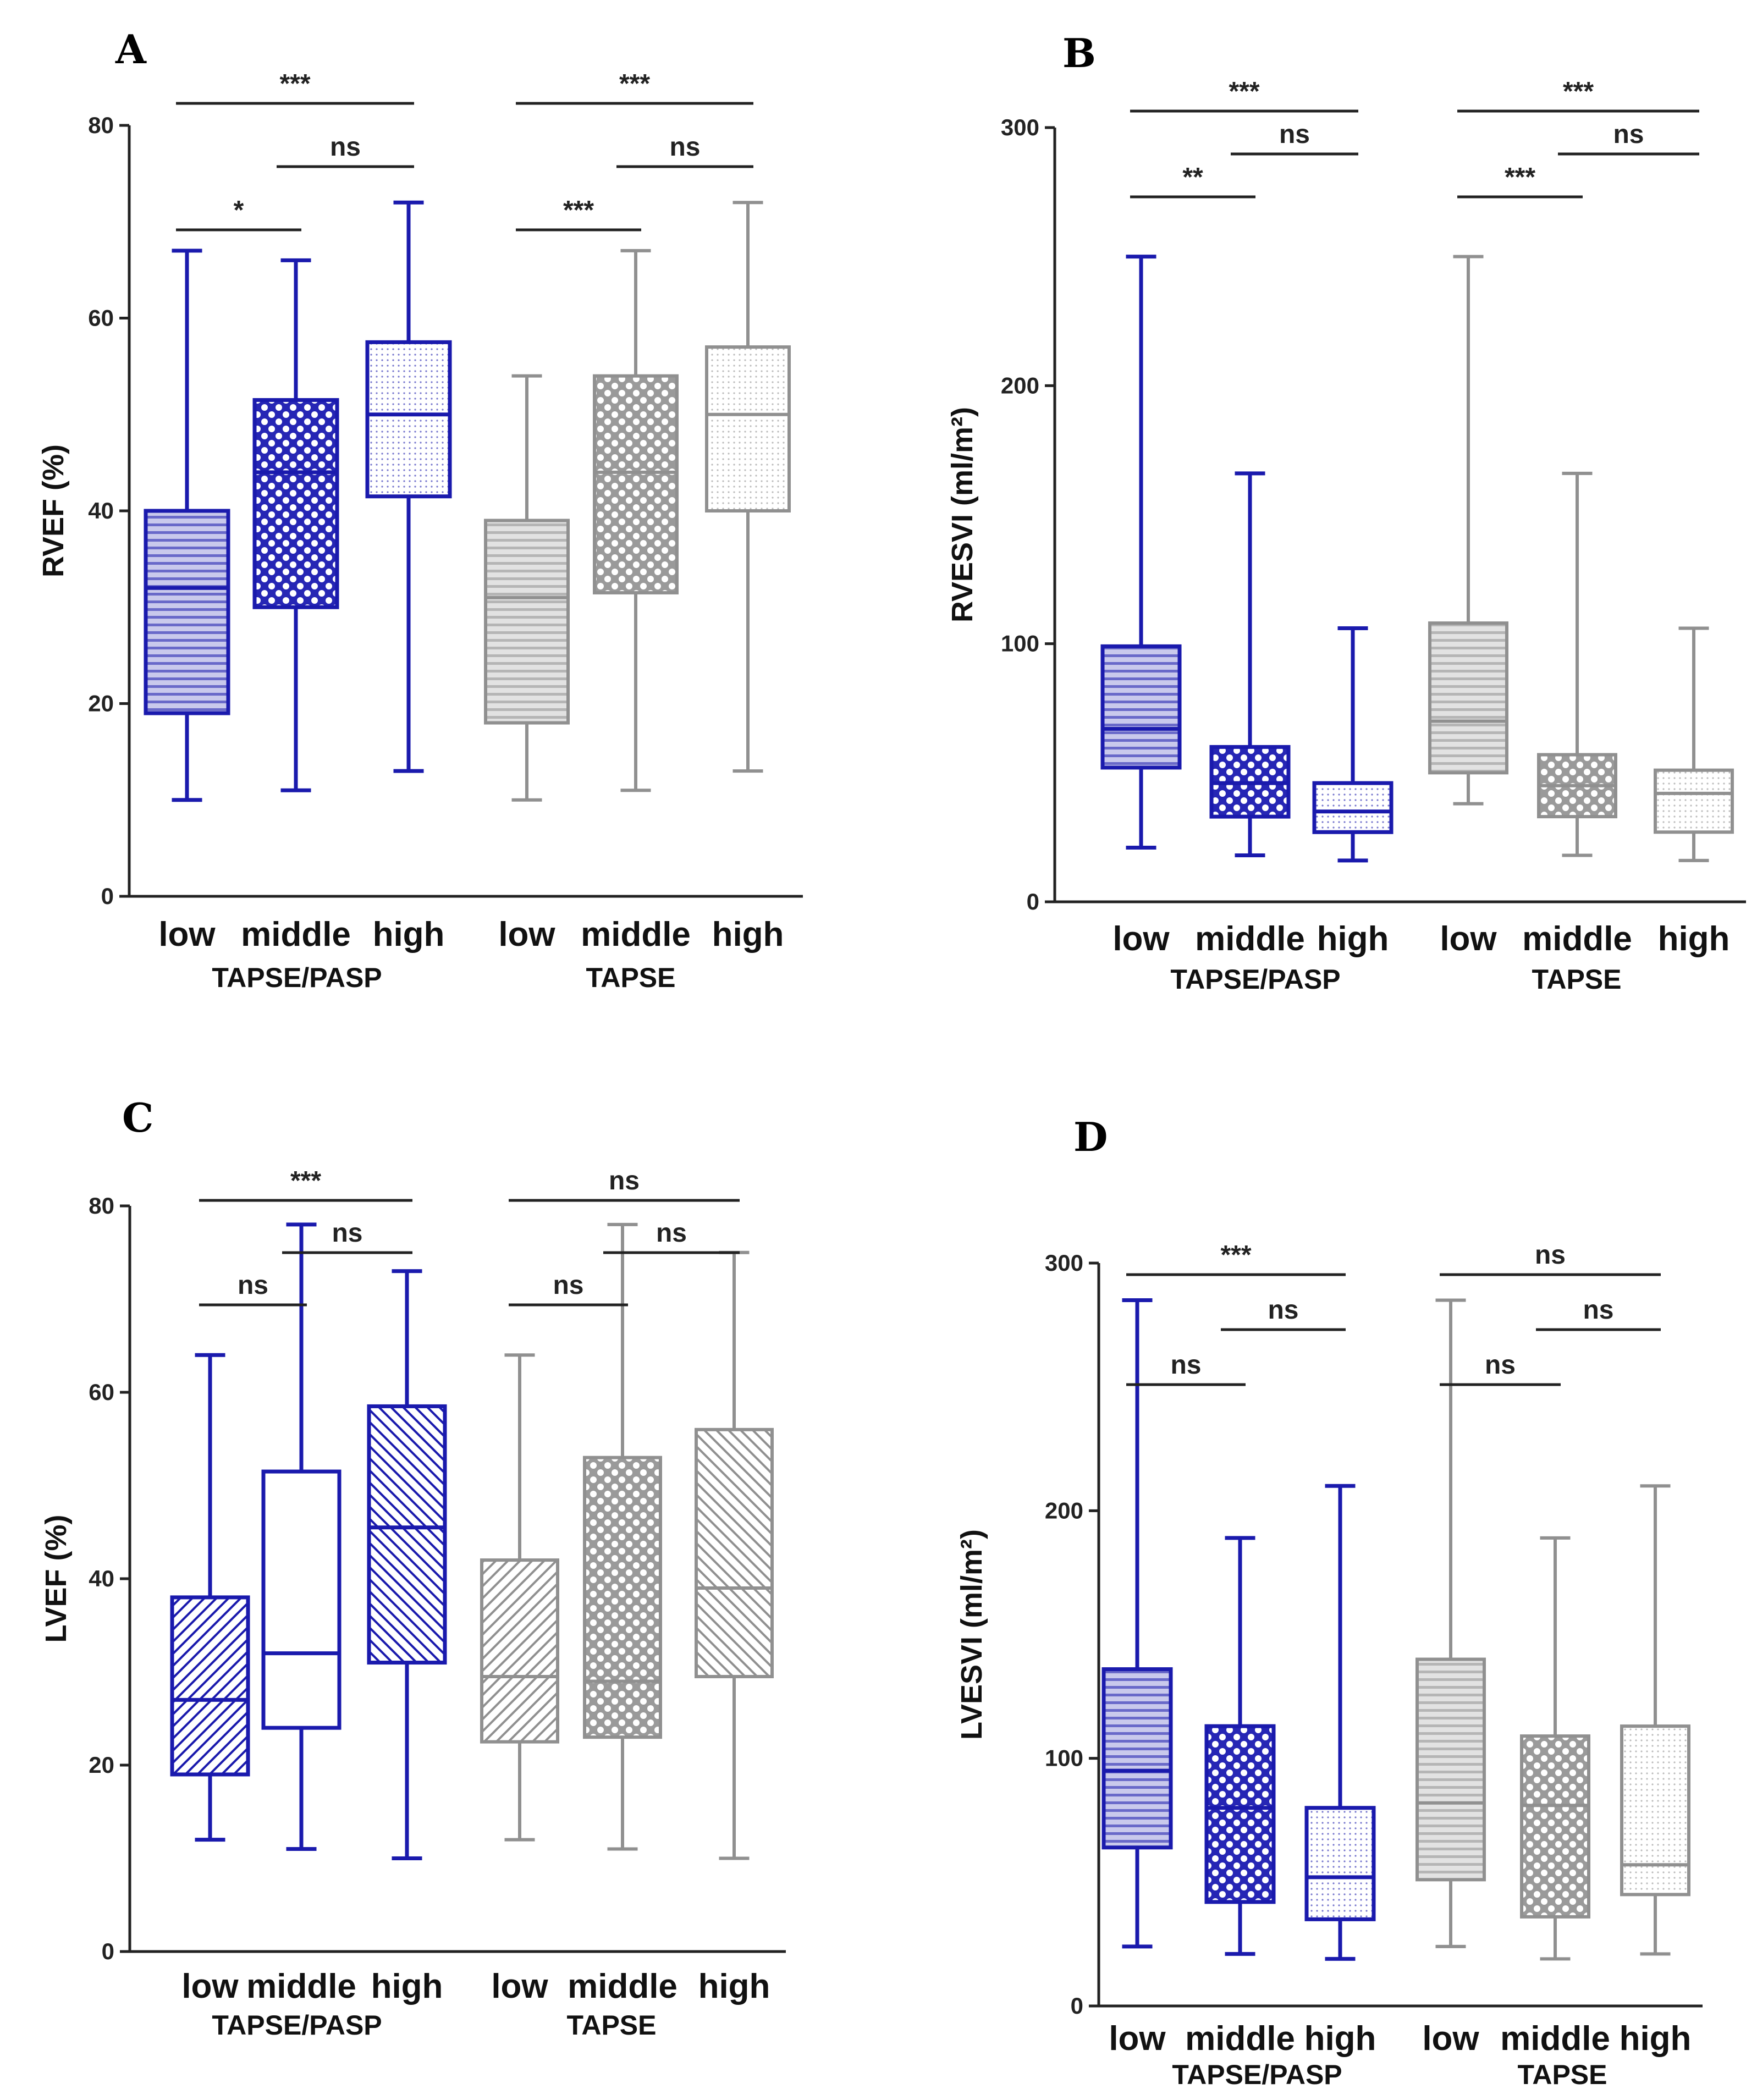  What do you see at coordinates (101, 125) in the screenshot?
I see `y-tick-label: 80` at bounding box center [101, 125].